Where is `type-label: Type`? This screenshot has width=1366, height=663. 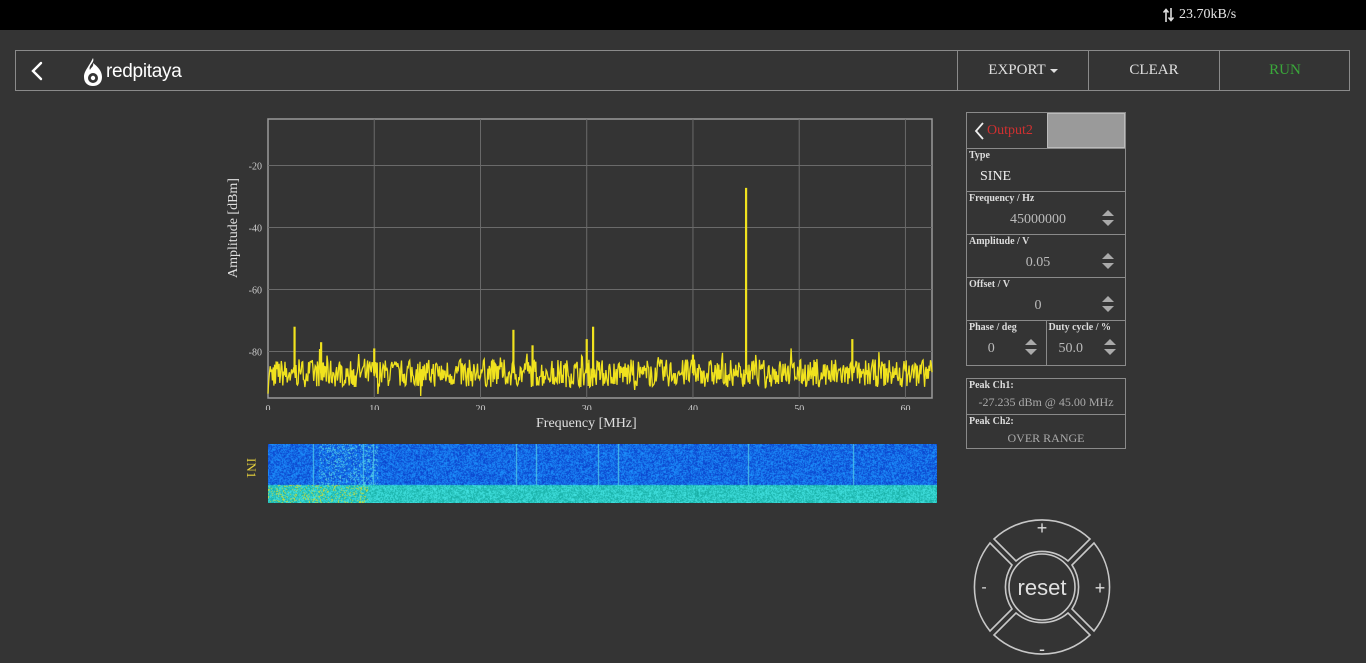 type-label: Type is located at coordinates (979, 155).